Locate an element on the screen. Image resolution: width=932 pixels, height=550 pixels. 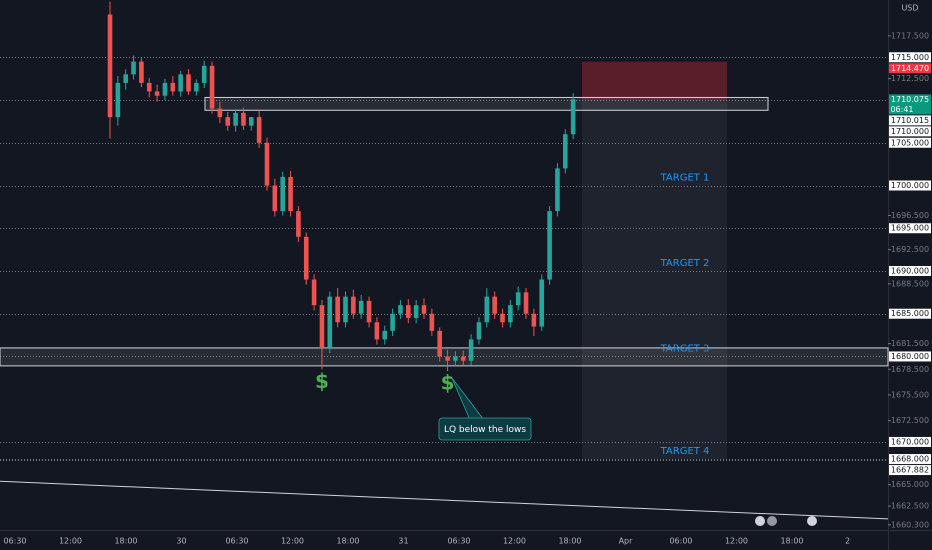
price-label: 1710.075 is located at coordinates (910, 99).